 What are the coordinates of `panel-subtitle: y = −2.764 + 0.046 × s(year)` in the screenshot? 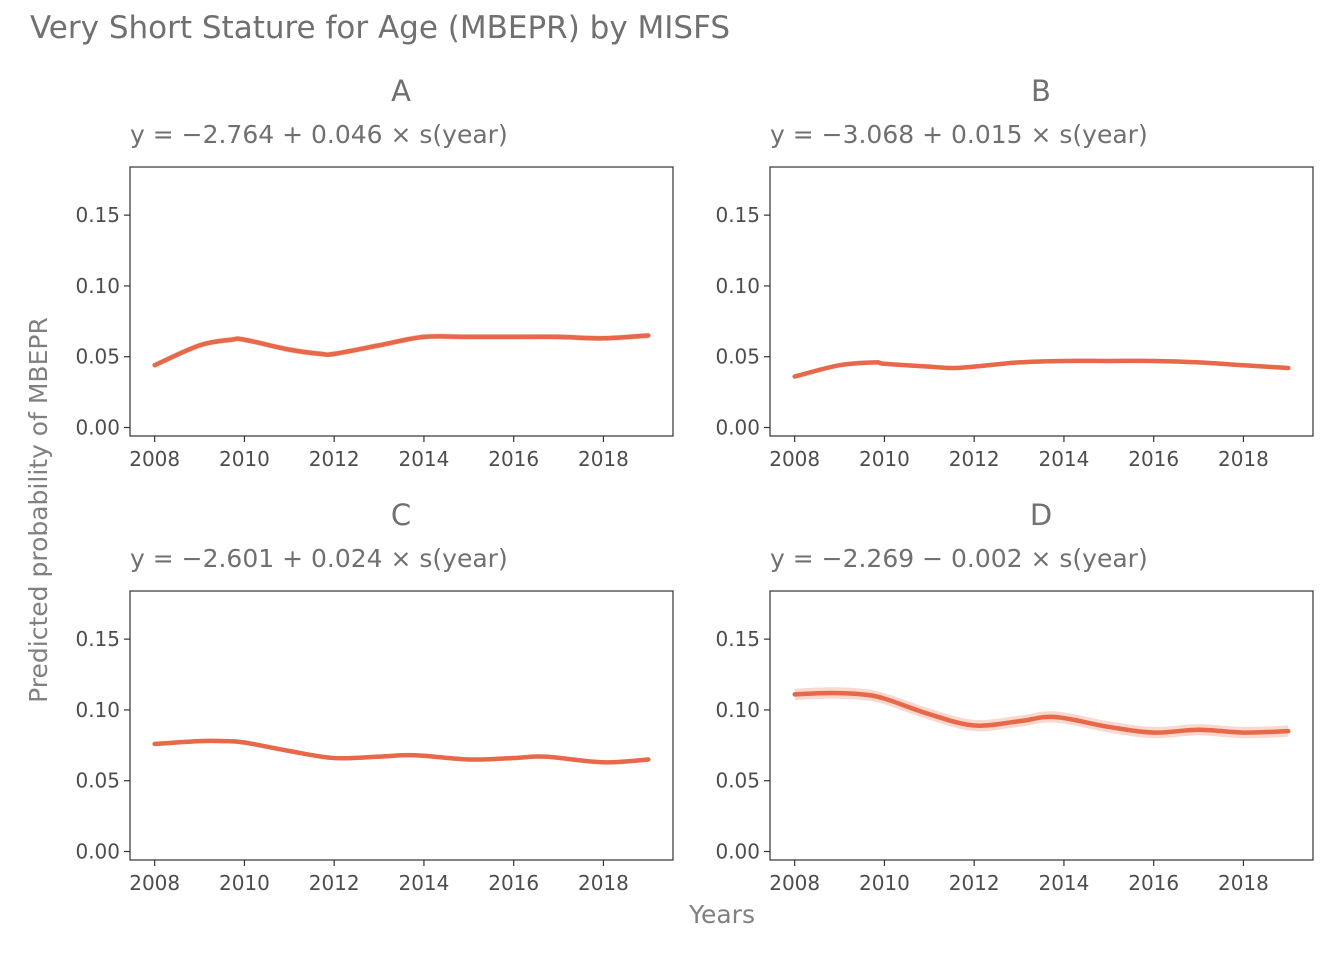 It's located at (319, 134).